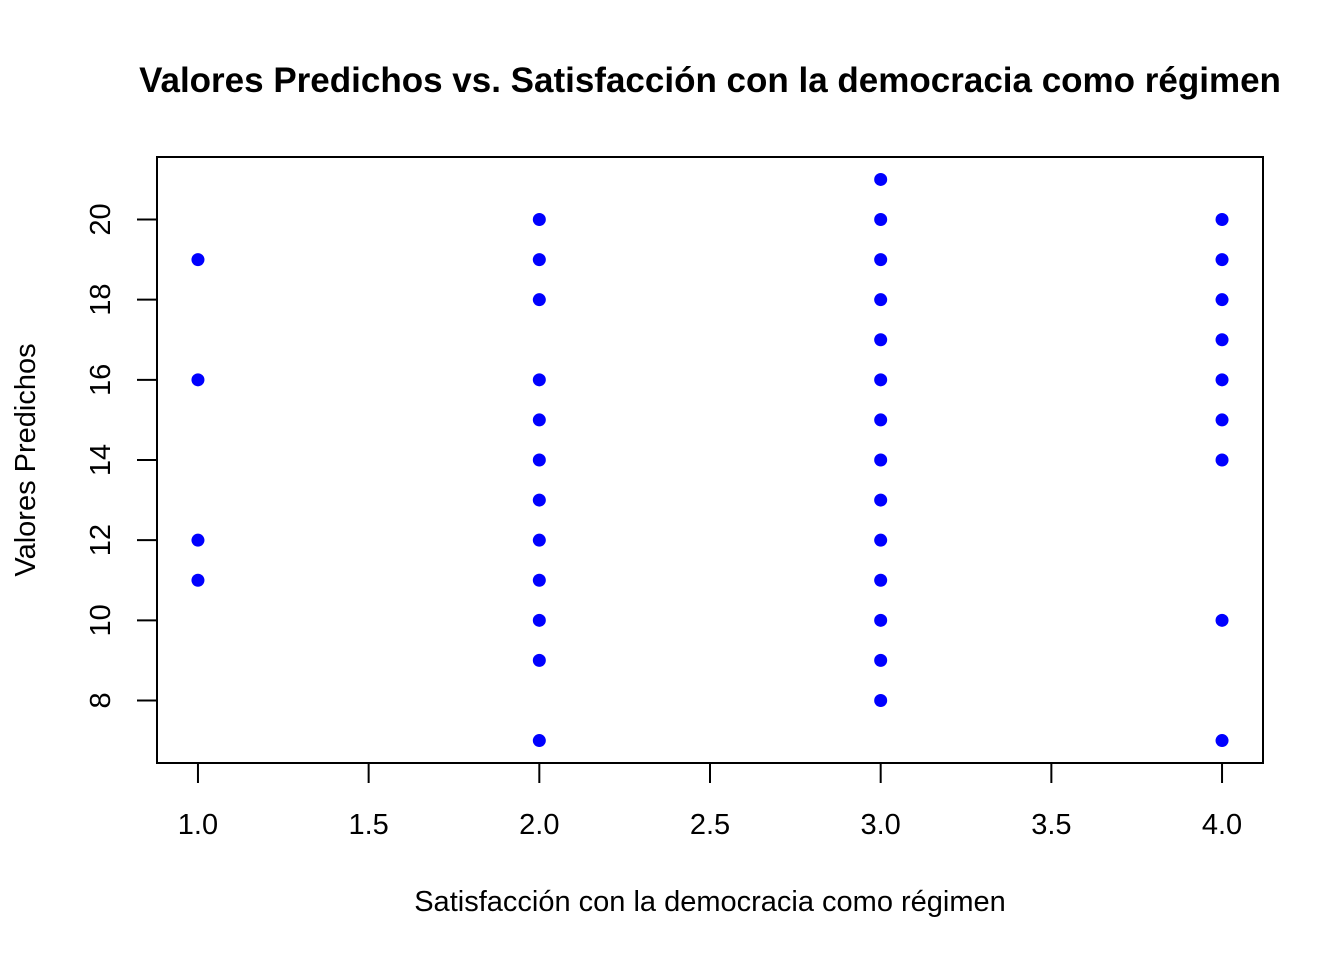  I want to click on y-axis-label: Valores Predichos, so click(26, 459).